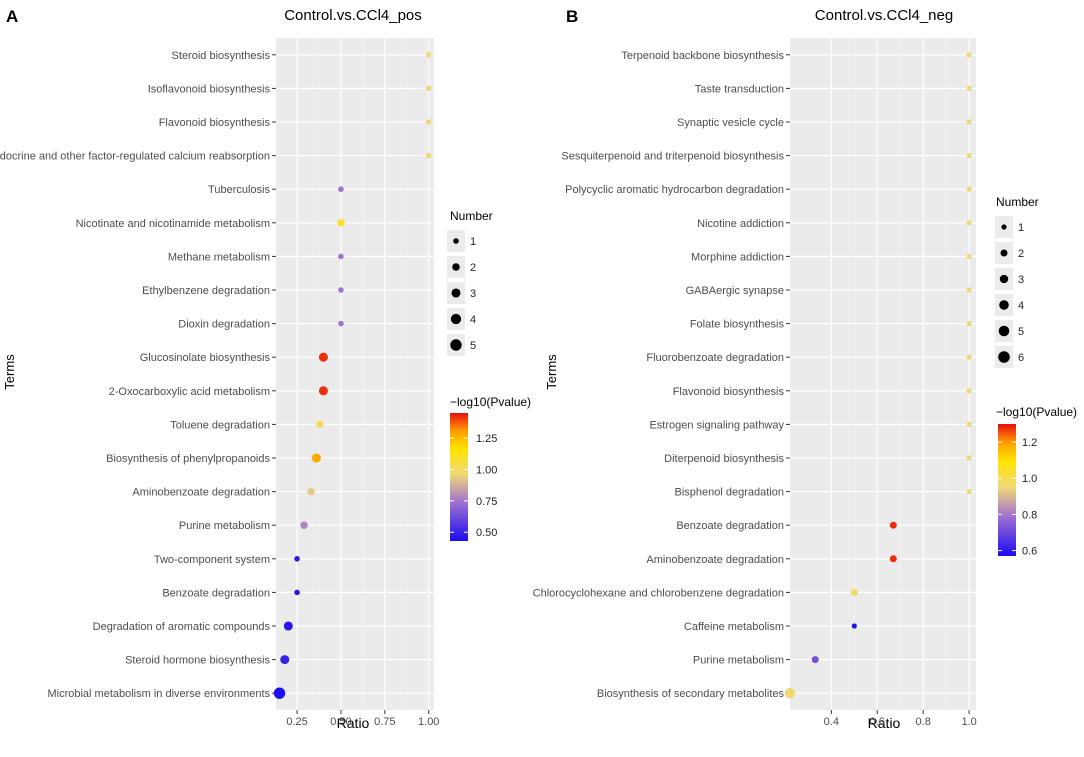  I want to click on x-tick-label: 0.4, so click(831, 722).